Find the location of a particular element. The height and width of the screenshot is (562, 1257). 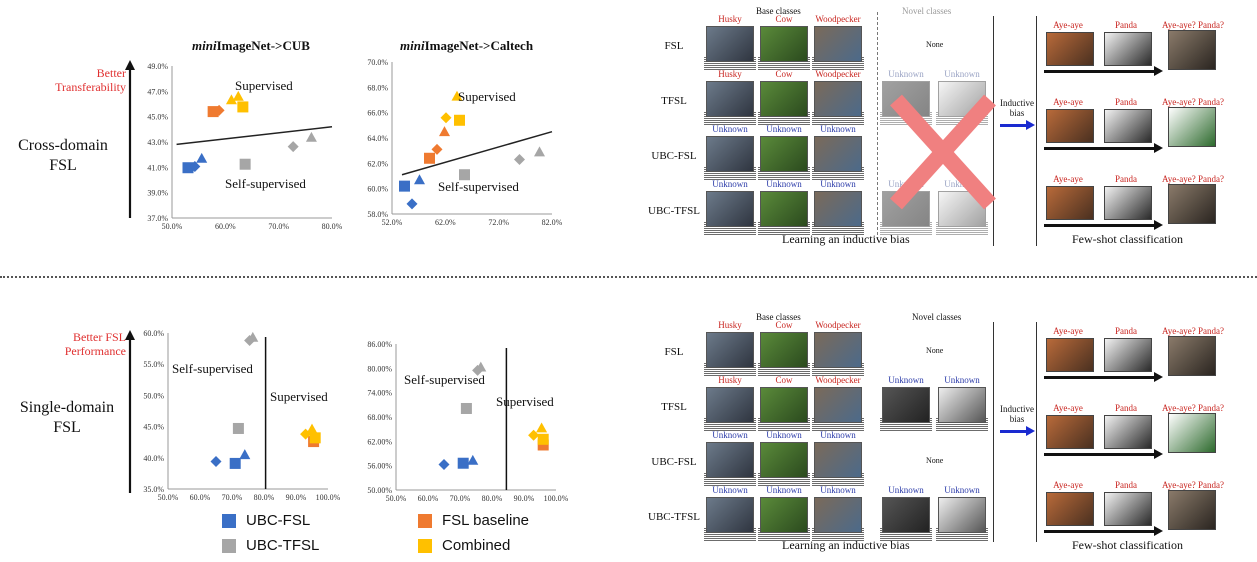

y-tick-label: 50.0% is located at coordinates (153, 395).